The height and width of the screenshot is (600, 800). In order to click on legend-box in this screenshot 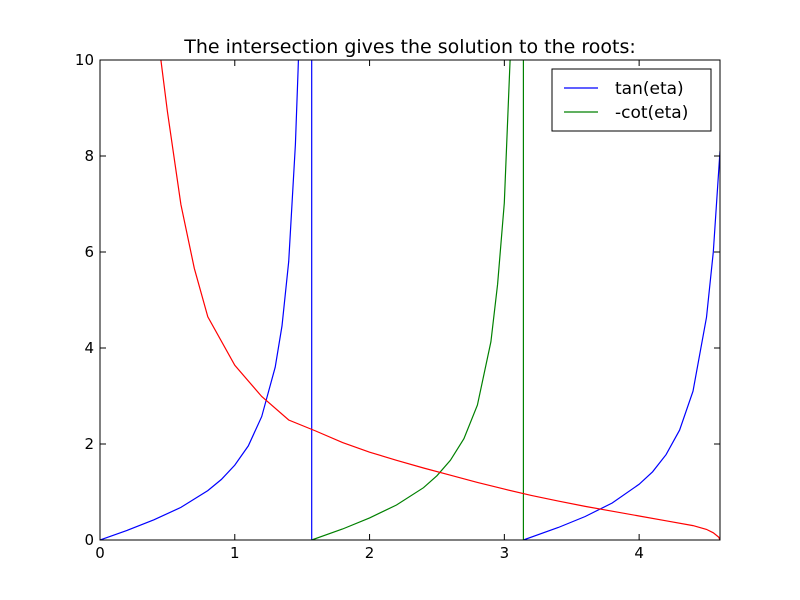, I will do `click(631, 100)`.